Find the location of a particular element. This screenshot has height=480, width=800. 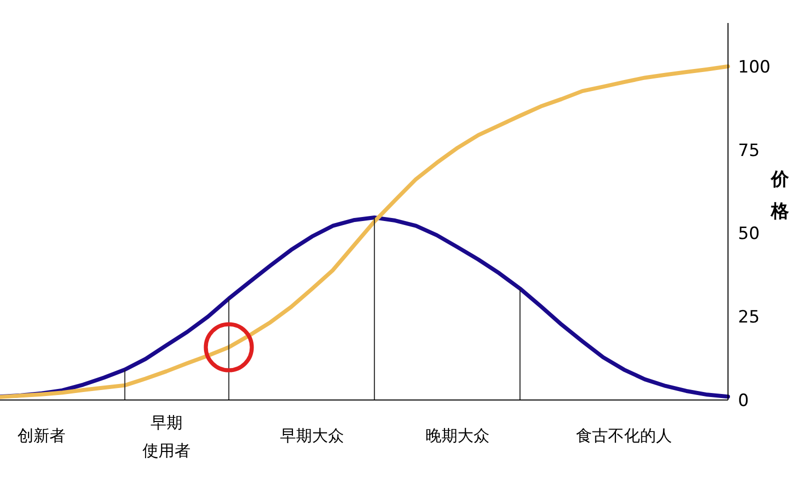

x-tick-label: 早期大众 is located at coordinates (312, 435).